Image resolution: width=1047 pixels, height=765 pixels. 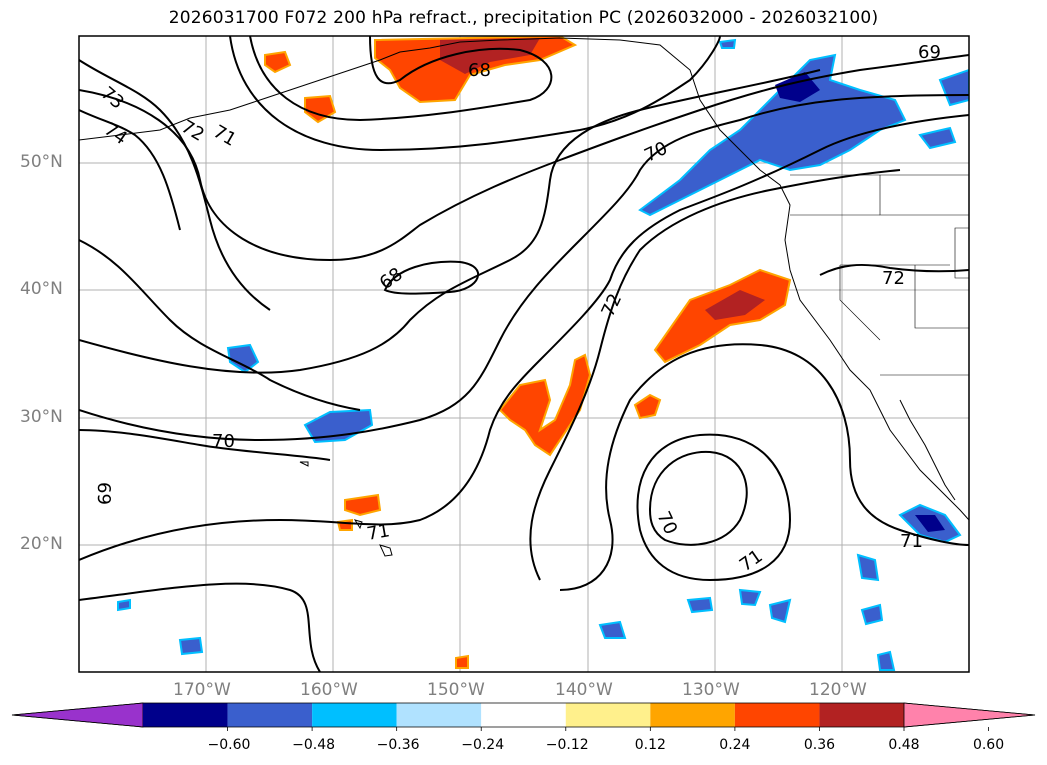 I want to click on colorbar-tick-label: 0.12, so click(x=650, y=745).